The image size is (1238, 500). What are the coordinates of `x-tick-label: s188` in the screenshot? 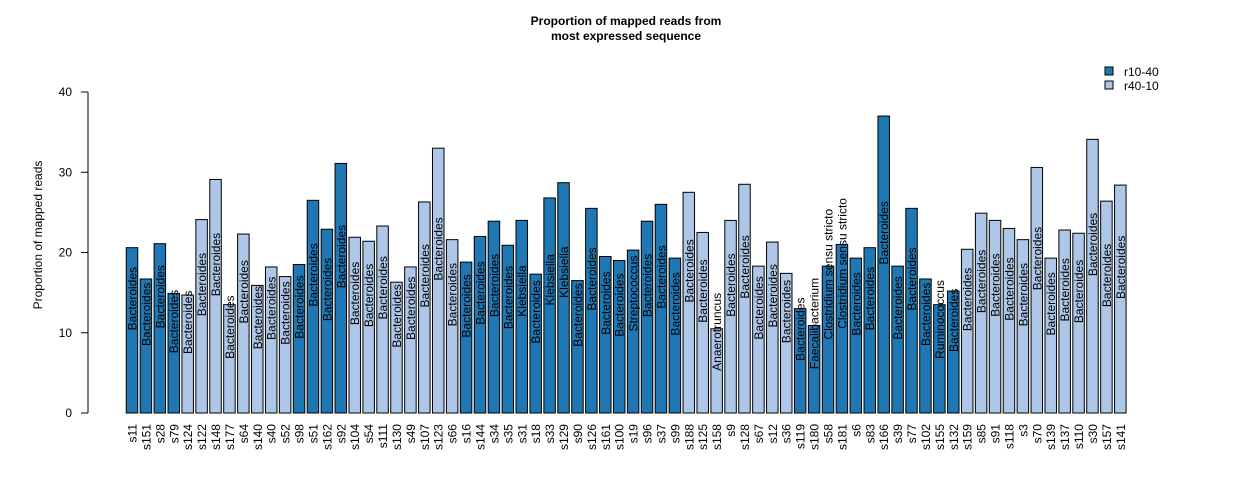 It's located at (689, 437).